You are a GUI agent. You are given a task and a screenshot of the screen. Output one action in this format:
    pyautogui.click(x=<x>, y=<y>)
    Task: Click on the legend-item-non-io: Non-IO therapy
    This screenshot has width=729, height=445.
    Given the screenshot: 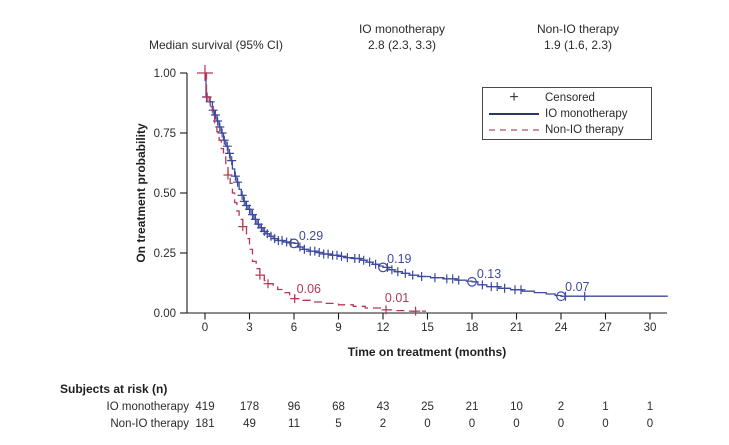 What is the action you would take?
    pyautogui.click(x=567, y=130)
    